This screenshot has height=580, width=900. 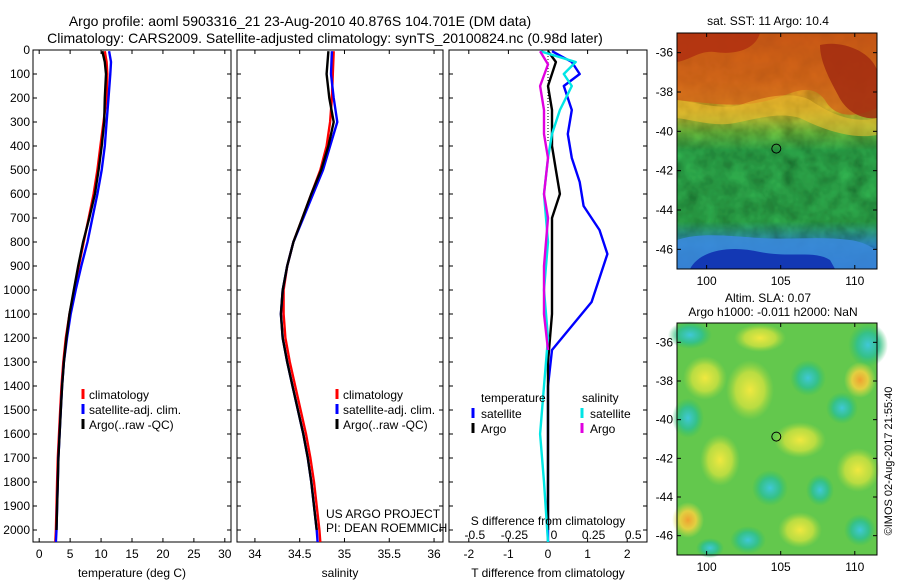 I want to click on series-line-temperature-satellite, so click(x=577, y=296).